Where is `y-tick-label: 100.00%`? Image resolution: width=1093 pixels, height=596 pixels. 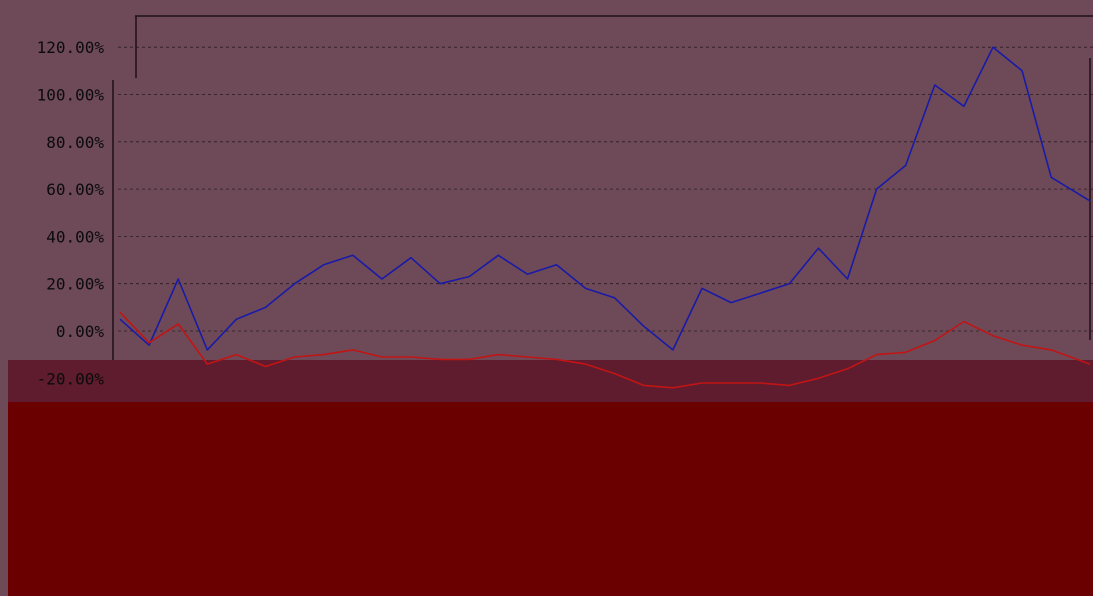
y-tick-label: 100.00% is located at coordinates (71, 95).